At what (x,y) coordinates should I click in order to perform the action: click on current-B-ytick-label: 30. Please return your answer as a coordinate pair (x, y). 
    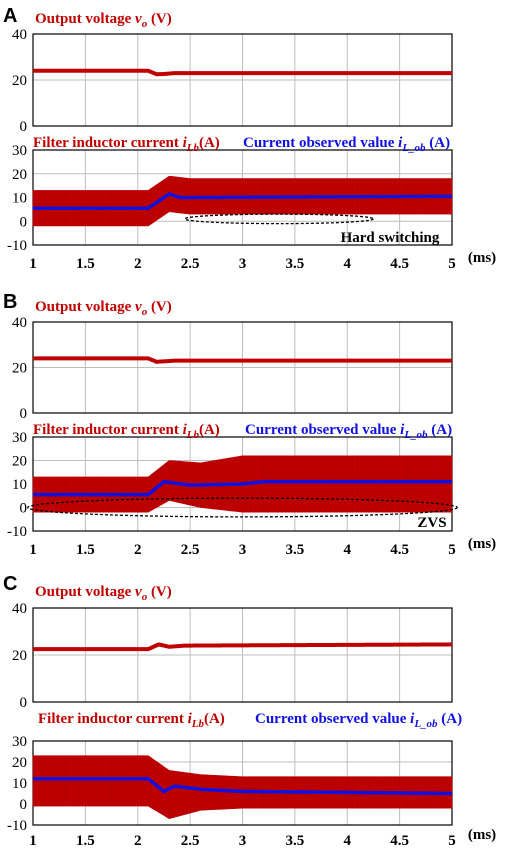
    Looking at the image, I should click on (19, 438).